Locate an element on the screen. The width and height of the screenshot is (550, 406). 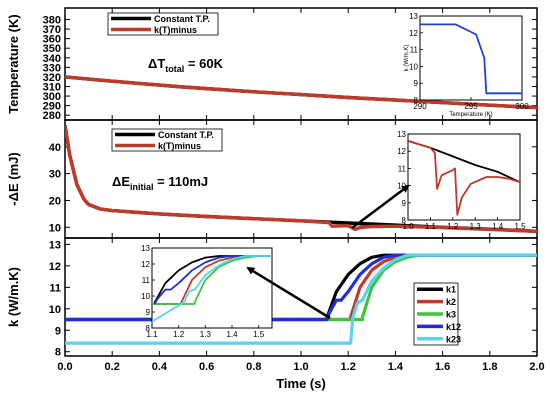
legend-entry: k23 is located at coordinates (453, 339).